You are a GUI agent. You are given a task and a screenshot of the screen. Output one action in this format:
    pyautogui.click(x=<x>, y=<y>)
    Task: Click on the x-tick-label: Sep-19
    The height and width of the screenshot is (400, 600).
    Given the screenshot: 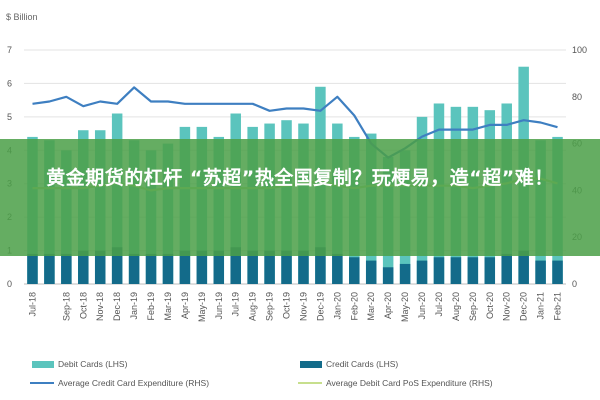 What is the action you would take?
    pyautogui.click(x=270, y=306)
    